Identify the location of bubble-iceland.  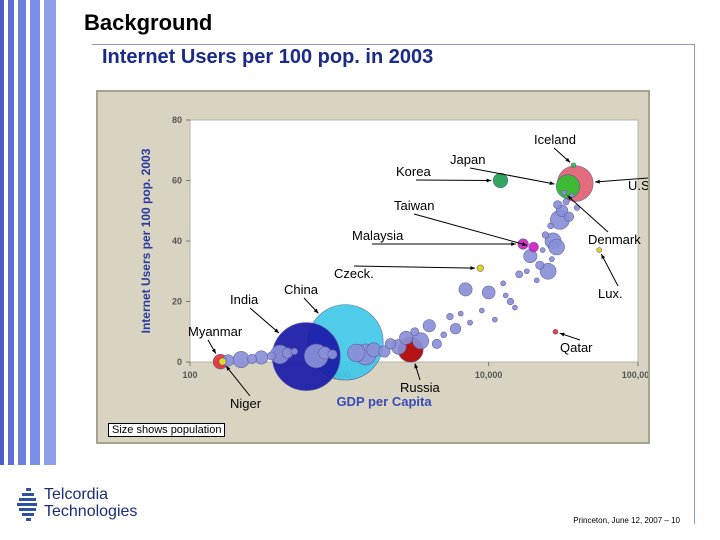
(573, 165).